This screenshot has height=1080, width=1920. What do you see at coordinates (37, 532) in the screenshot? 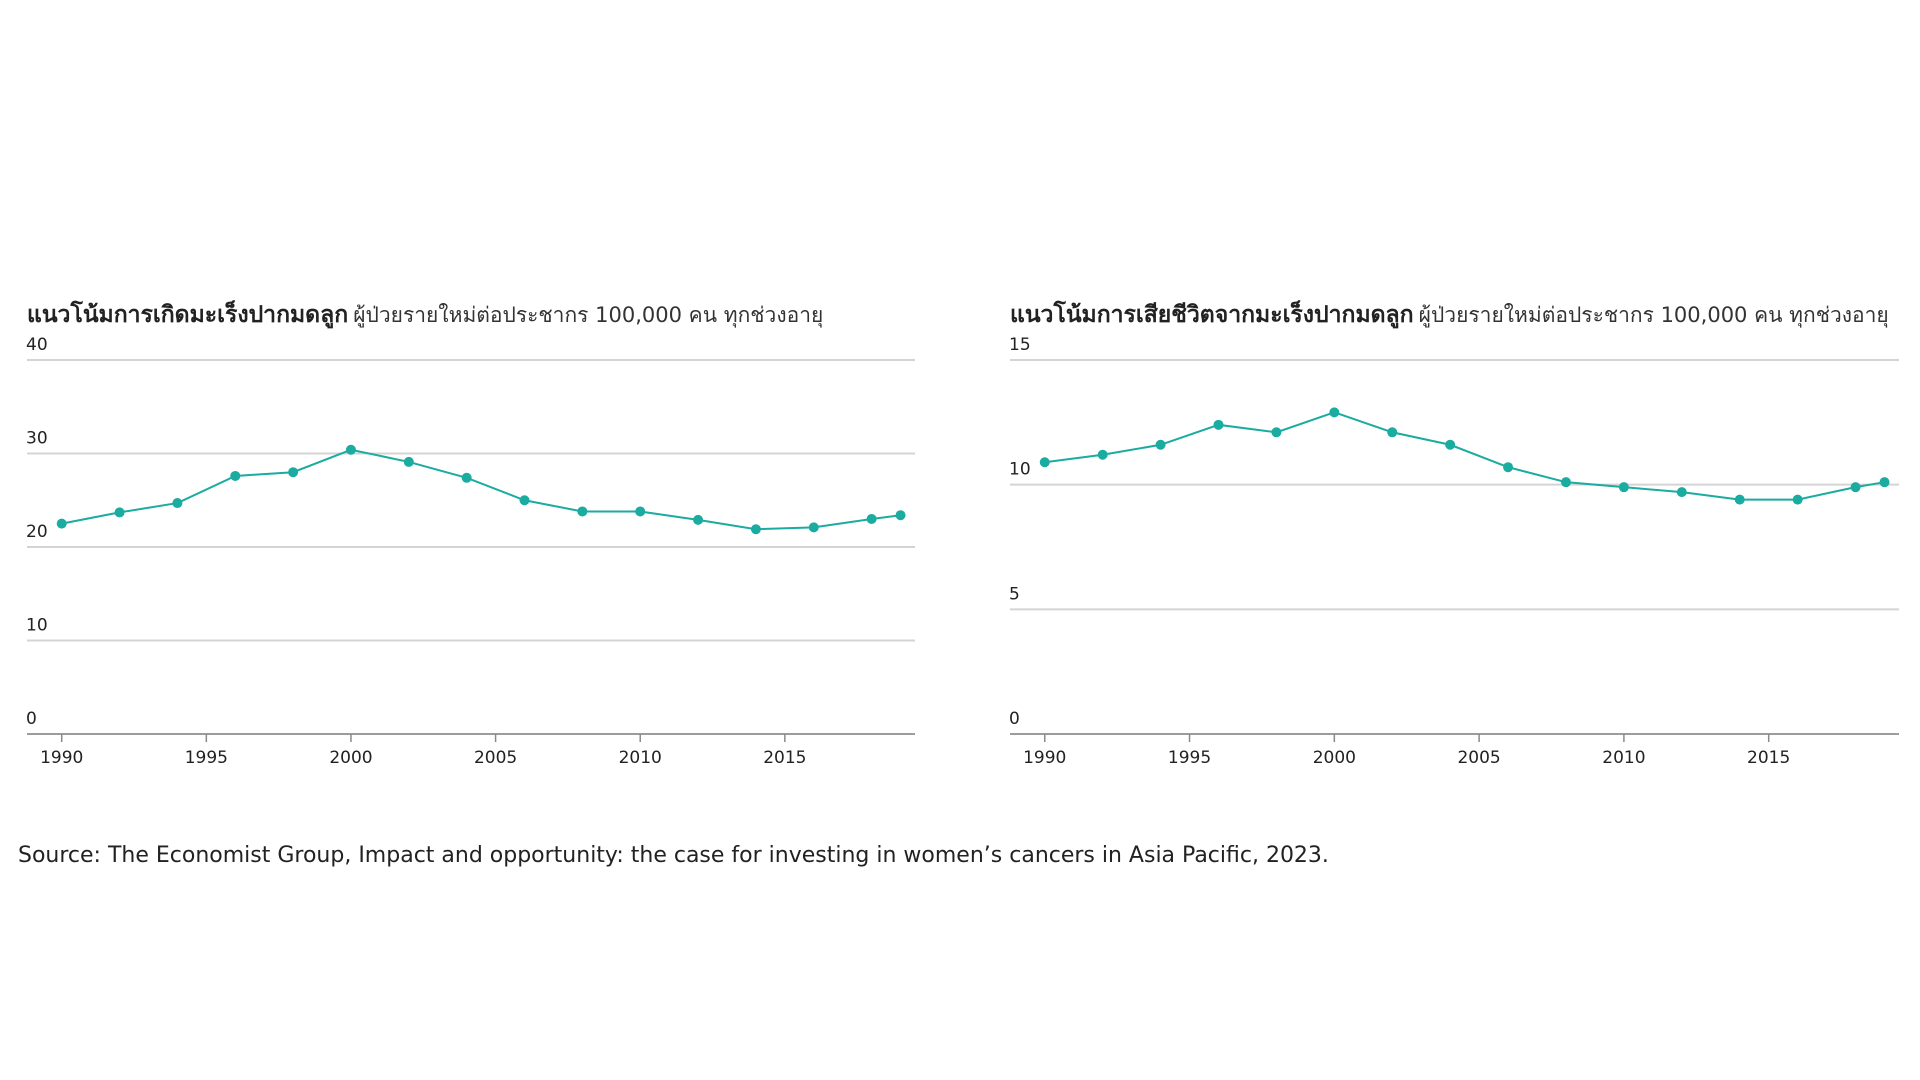
I see `y-tick-label: 20` at bounding box center [37, 532].